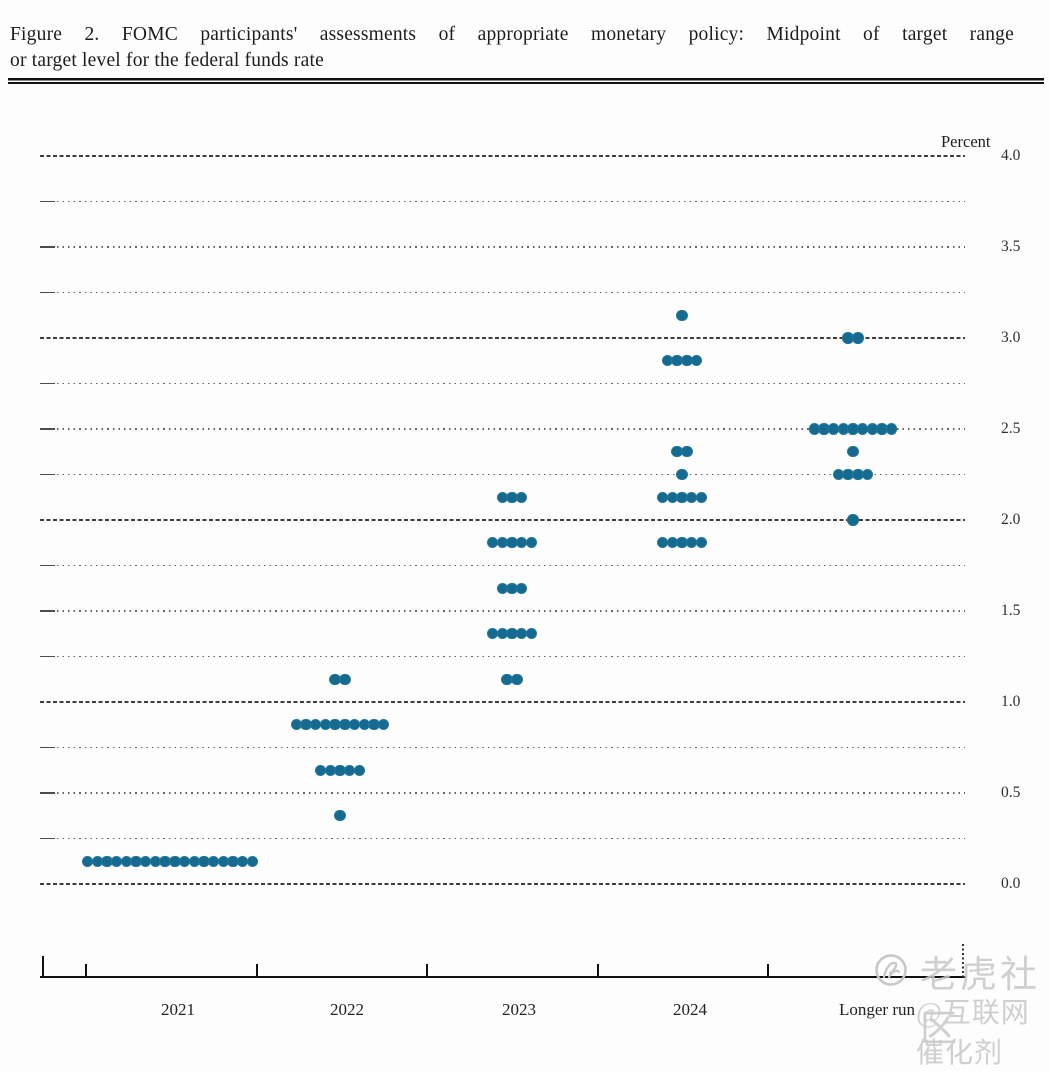  Describe the element at coordinates (966, 141) in the screenshot. I see `y-axis-unit-label: Percent` at that location.